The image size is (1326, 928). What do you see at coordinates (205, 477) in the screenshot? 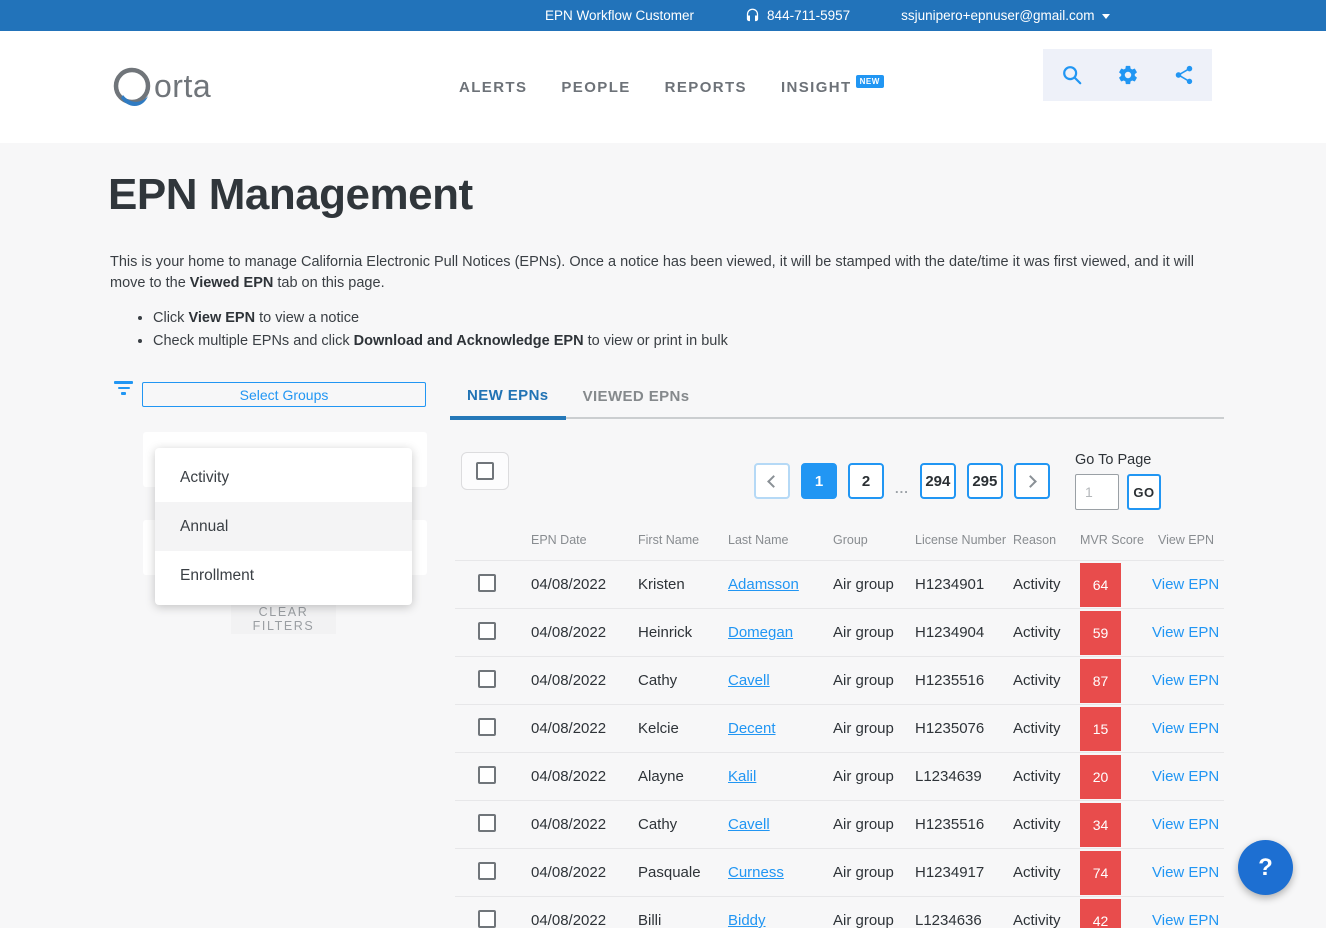
I see `dropdown-option-activity: Activity` at bounding box center [205, 477].